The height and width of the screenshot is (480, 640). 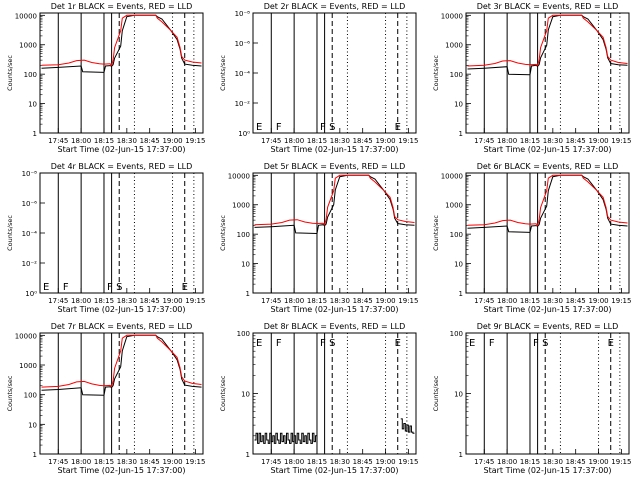 I want to click on flag-label: S, so click(x=119, y=287).